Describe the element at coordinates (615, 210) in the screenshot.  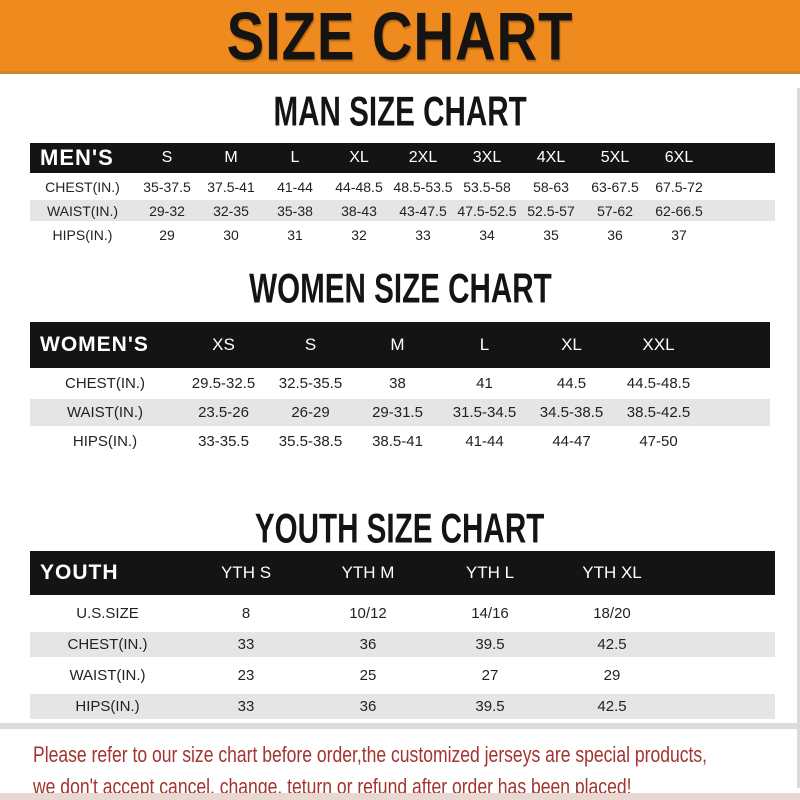
I see `measurement-value: 57-62` at that location.